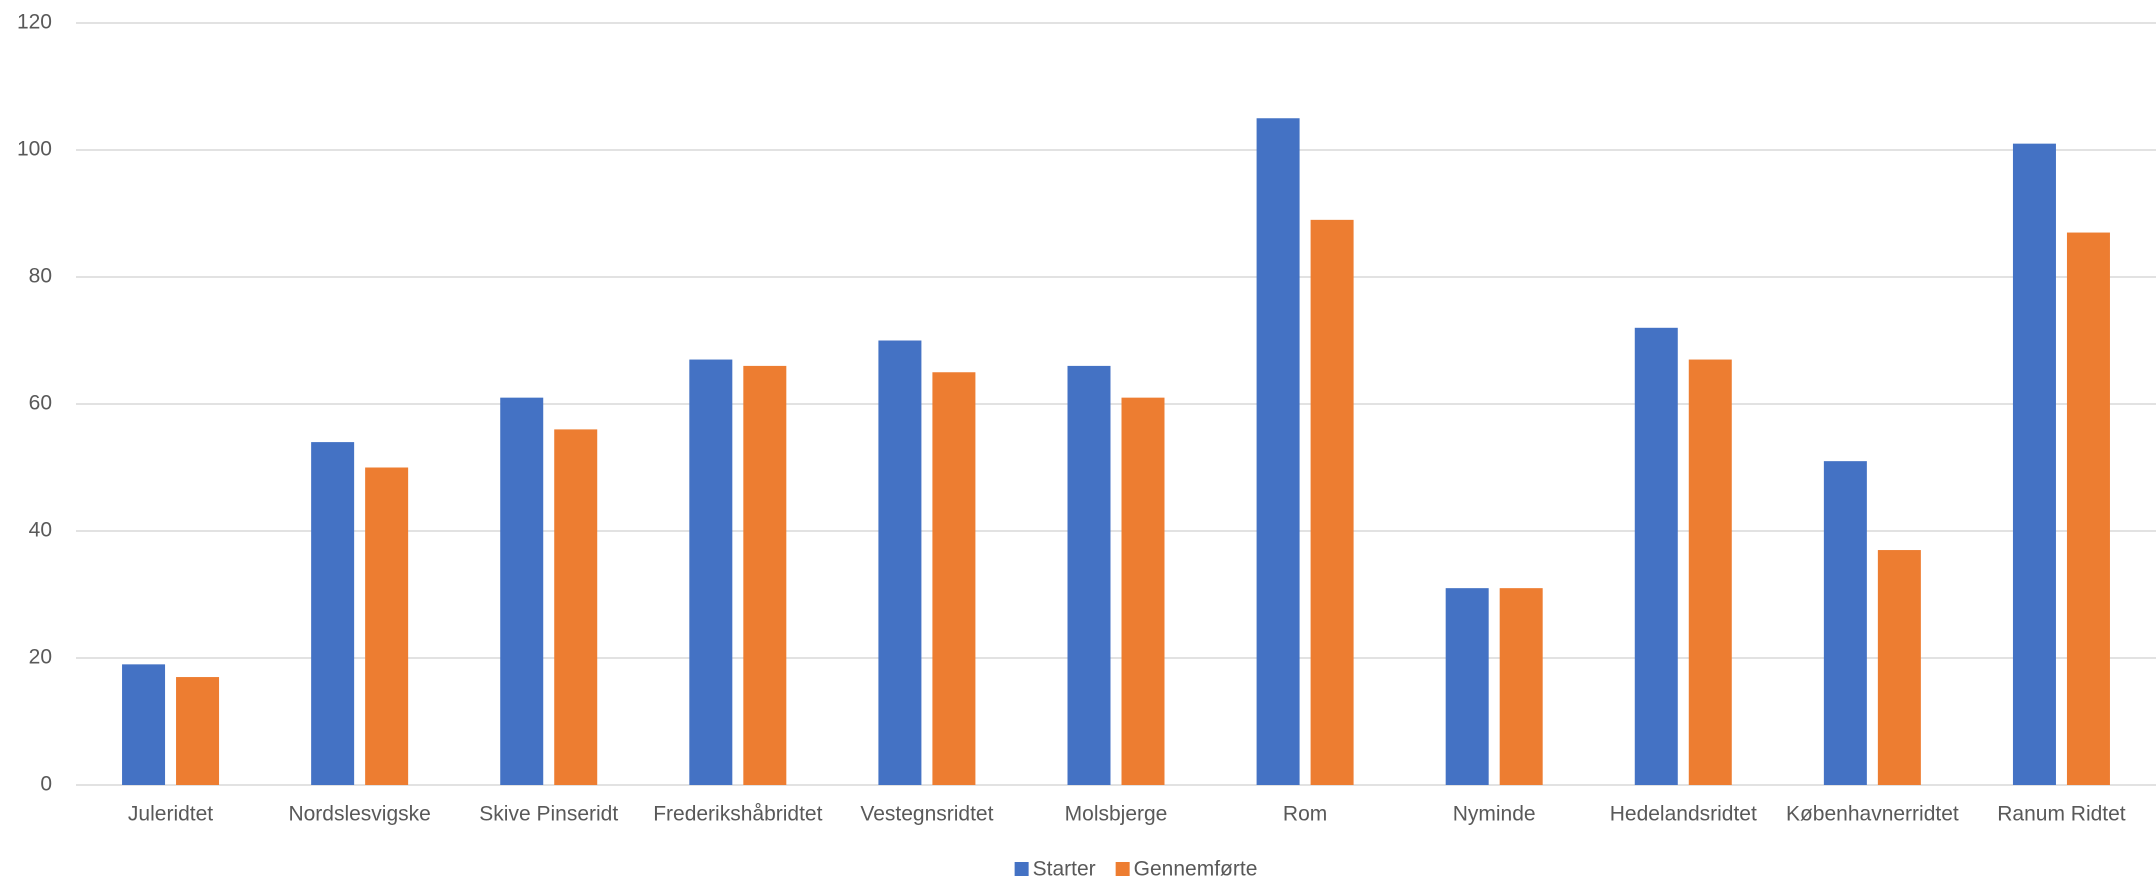  What do you see at coordinates (40, 657) in the screenshot?
I see `y-tick-label: 20` at bounding box center [40, 657].